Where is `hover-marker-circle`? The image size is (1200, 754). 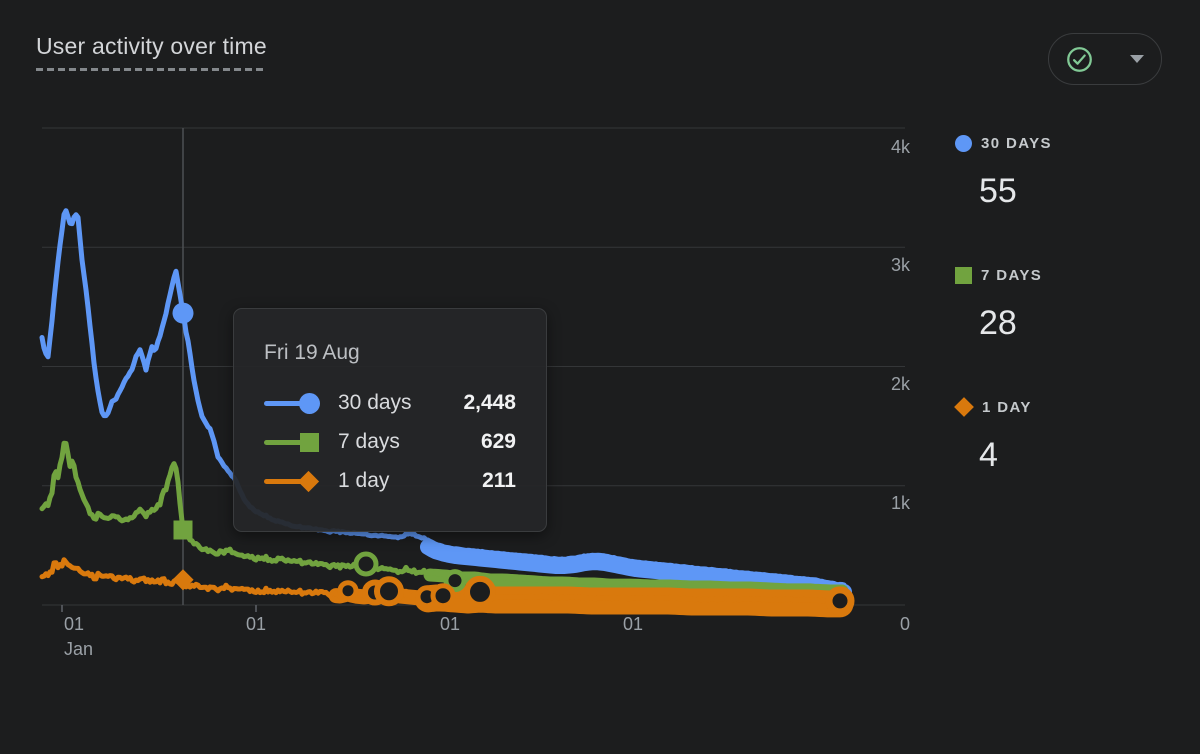 hover-marker-circle is located at coordinates (183, 313).